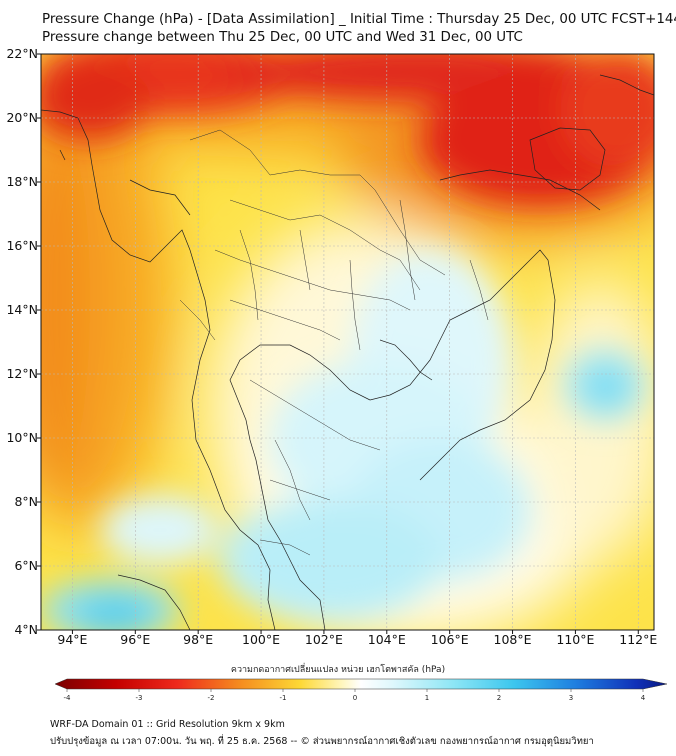  Describe the element at coordinates (643, 698) in the screenshot. I see `colorbar-tick-label: 4` at that location.